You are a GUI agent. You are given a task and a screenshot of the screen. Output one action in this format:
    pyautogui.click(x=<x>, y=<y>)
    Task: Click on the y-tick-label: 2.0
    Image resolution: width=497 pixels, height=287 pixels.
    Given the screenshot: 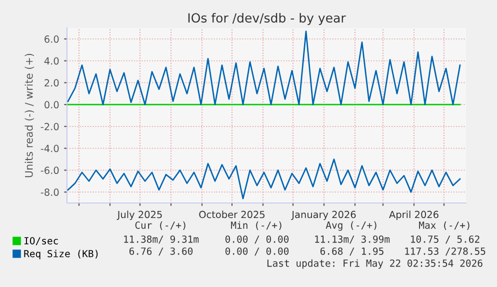 What is the action you would take?
    pyautogui.click(x=51, y=83)
    